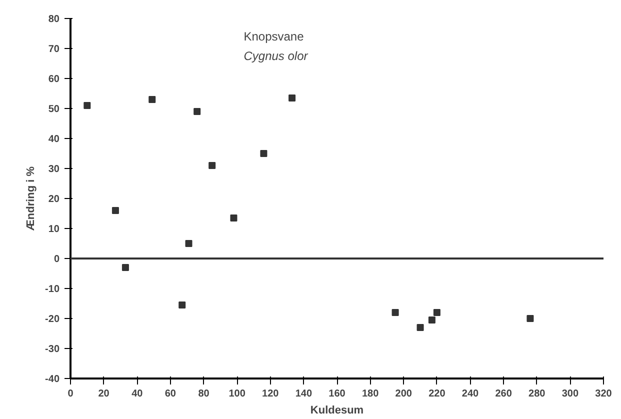  What do you see at coordinates (170, 394) in the screenshot?
I see `x-tick-label: 60` at bounding box center [170, 394].